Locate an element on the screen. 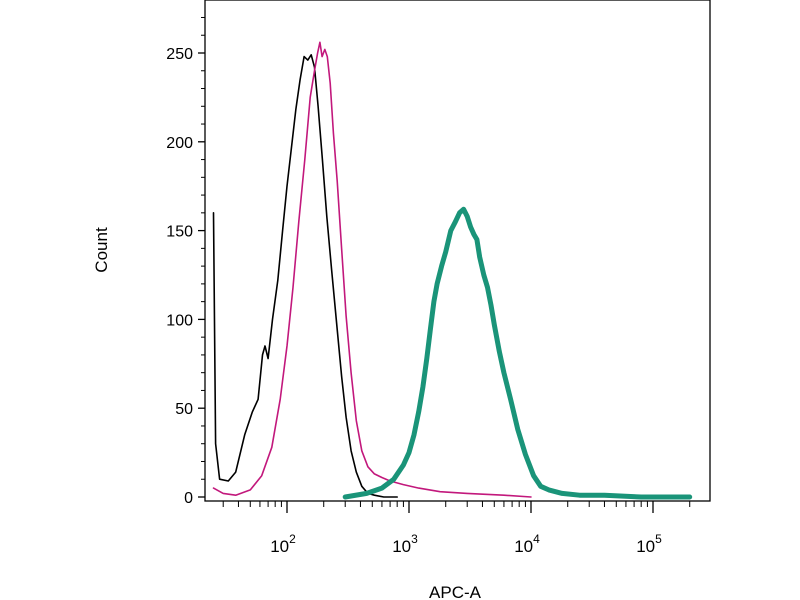 Image resolution: width=800 pixels, height=600 pixels. x-axis-label: APC-A is located at coordinates (455, 591).